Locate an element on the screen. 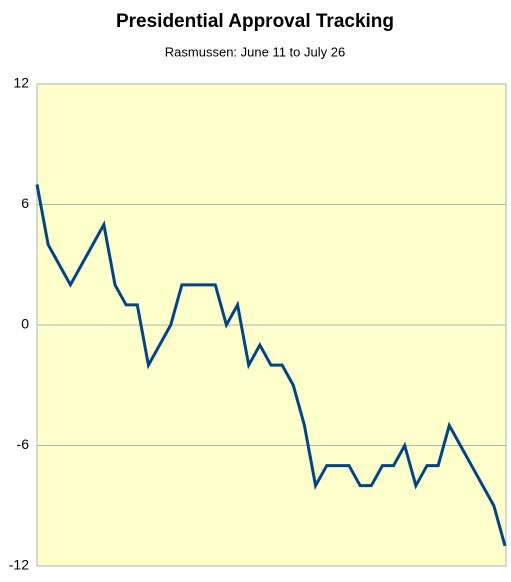 The image size is (511, 582). chart-subtitle: Rasmussen: June 11 to July 26 is located at coordinates (255, 51).